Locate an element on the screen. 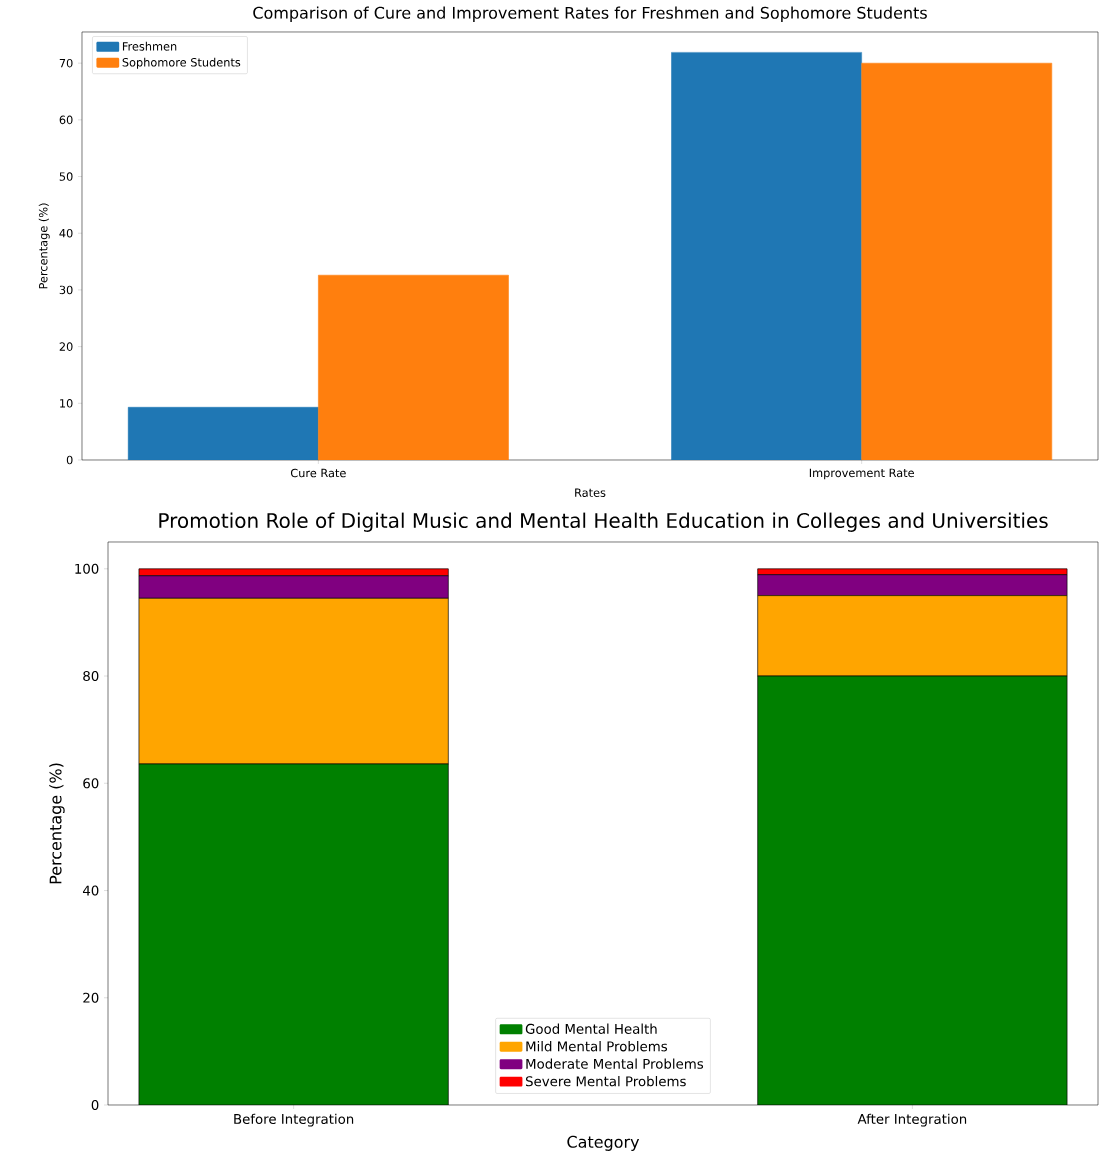  y-tick-label: 70 is located at coordinates (66, 63).